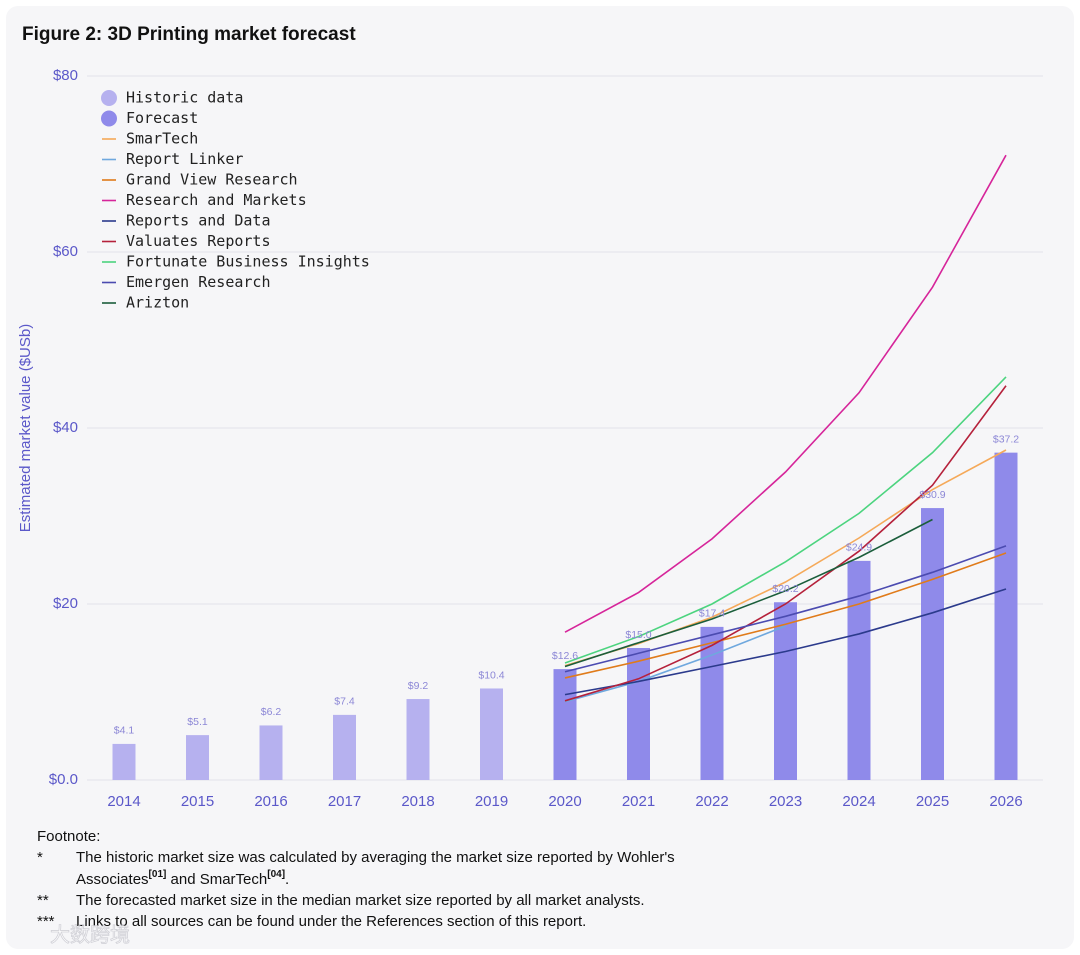 Image resolution: width=1080 pixels, height=955 pixels. I want to click on footnote-text: Associates[01] and SmarTech[04]., so click(182, 878).